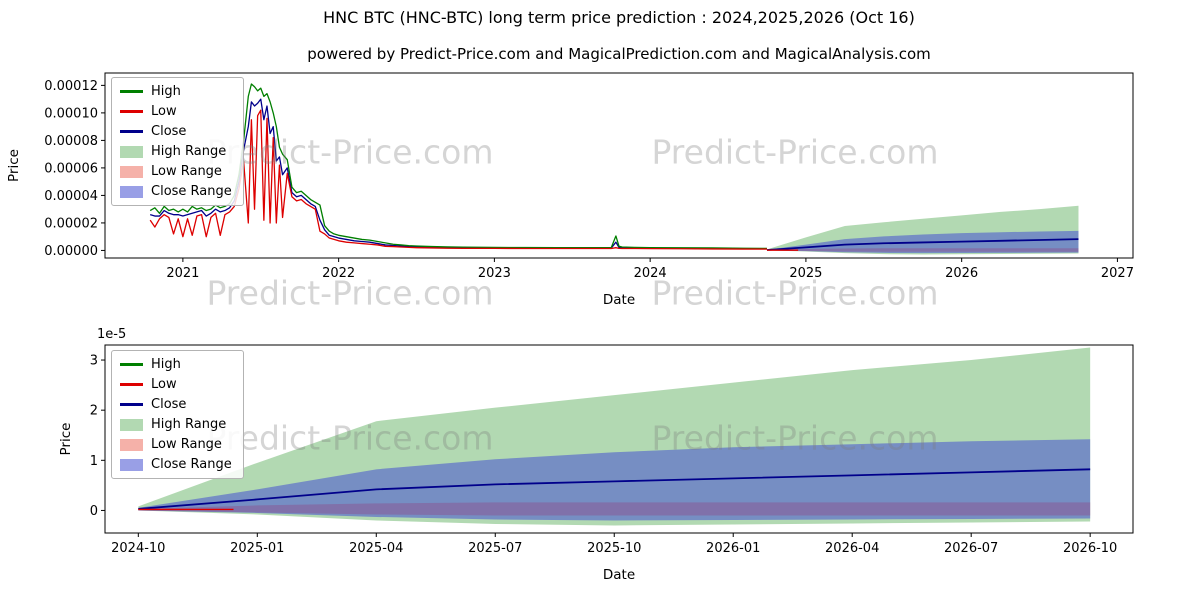 This screenshot has height=600, width=1200. Describe the element at coordinates (650, 273) in the screenshot. I see `x-tick-label: 2024` at that location.